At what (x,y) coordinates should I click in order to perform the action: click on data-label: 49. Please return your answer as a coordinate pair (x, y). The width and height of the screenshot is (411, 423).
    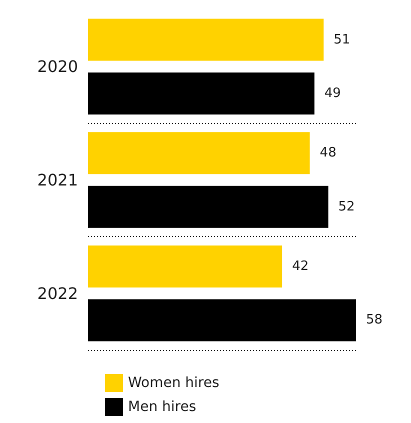
    Looking at the image, I should click on (332, 94).